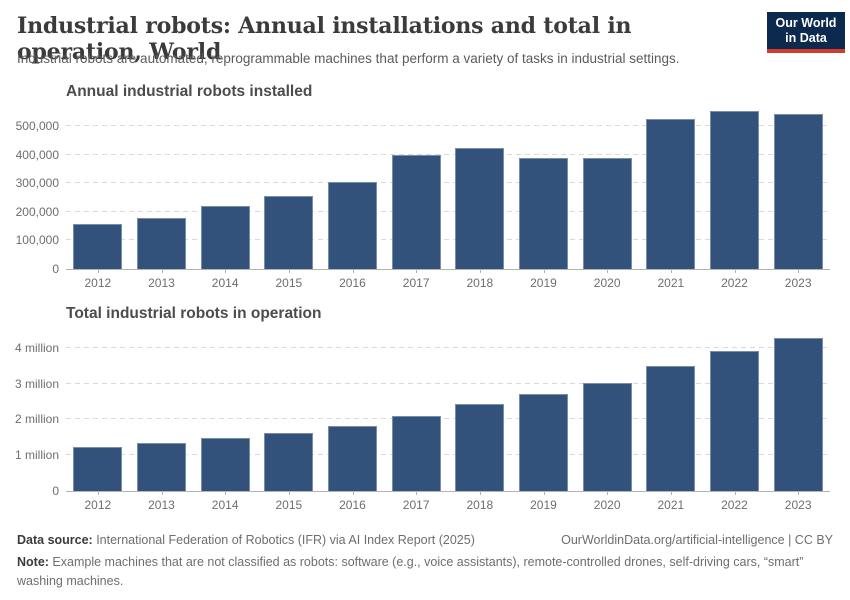  I want to click on y-axis-tick-label: 200,000, so click(37, 211).